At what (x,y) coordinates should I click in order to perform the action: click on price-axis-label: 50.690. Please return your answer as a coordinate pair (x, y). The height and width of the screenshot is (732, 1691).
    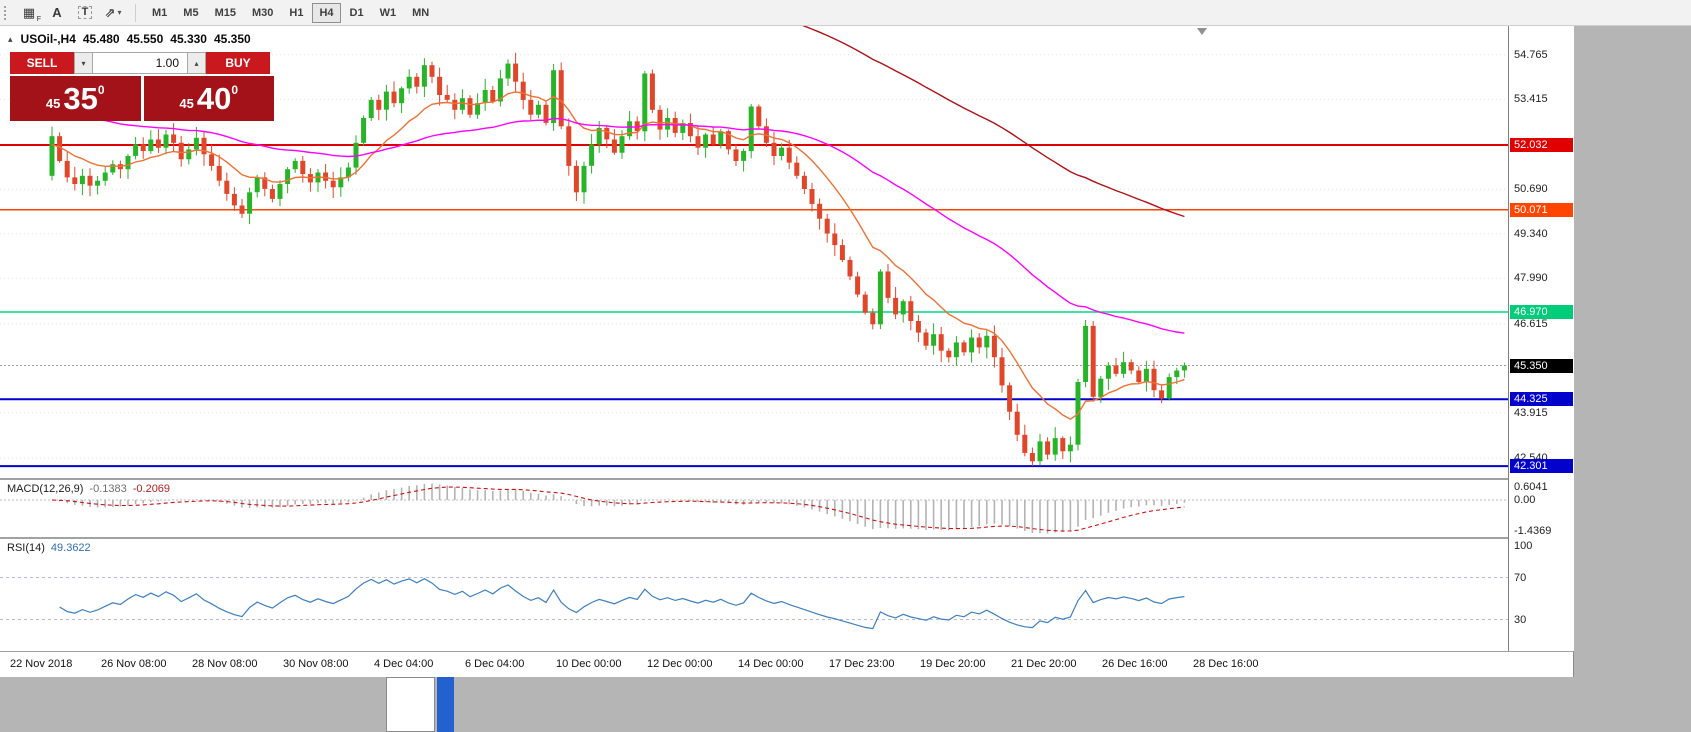
    Looking at the image, I should click on (1531, 189).